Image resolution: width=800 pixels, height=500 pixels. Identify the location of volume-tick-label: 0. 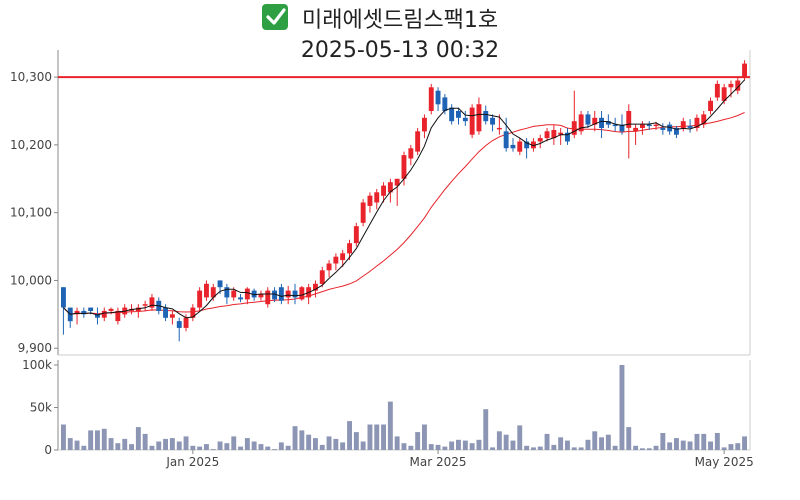
(48, 450).